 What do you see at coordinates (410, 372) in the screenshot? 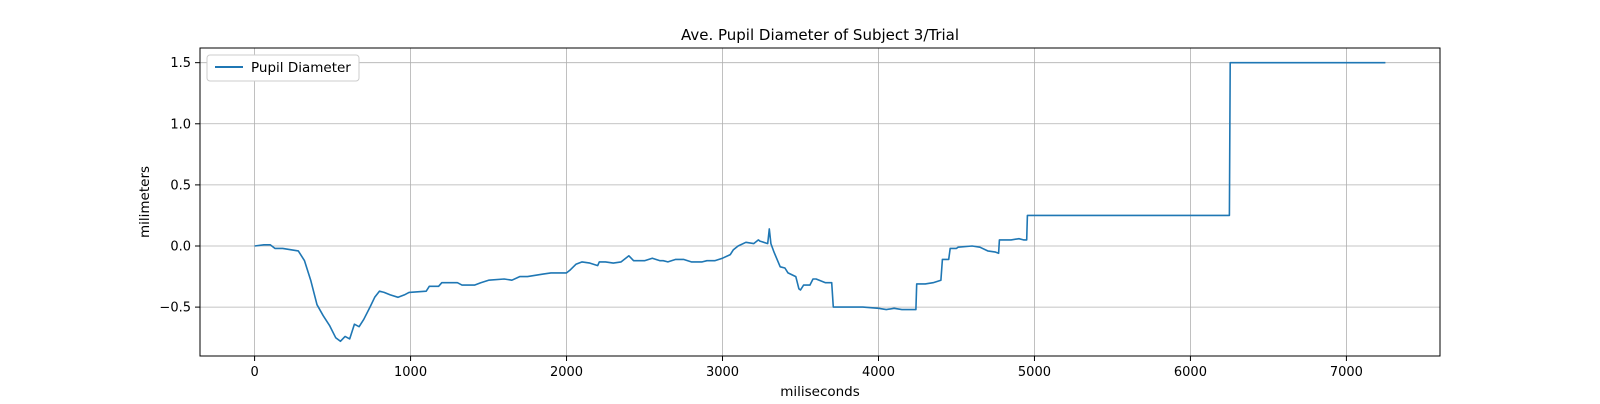
I see `x-tick-label: 1000` at bounding box center [410, 372].